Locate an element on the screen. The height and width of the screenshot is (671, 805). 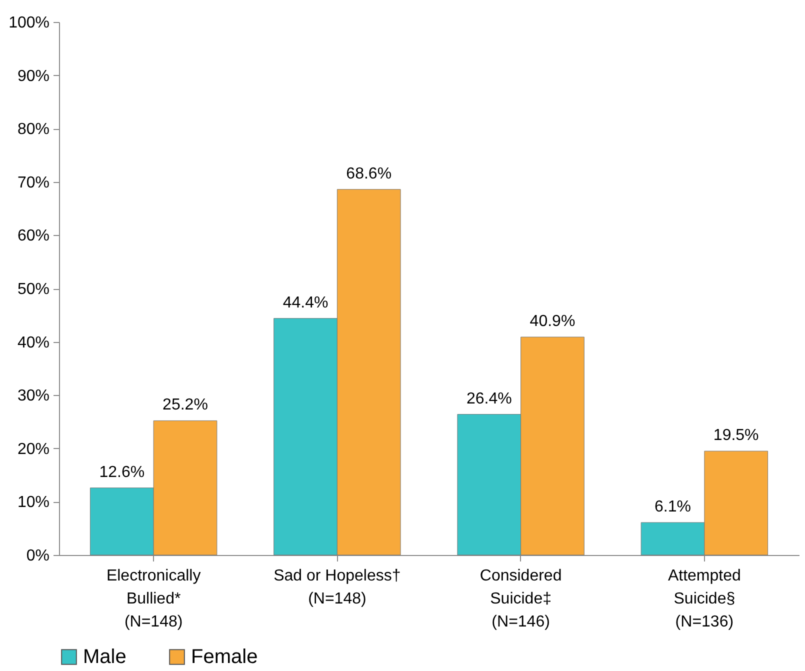
y-tick-label: 60% is located at coordinates (33, 236).